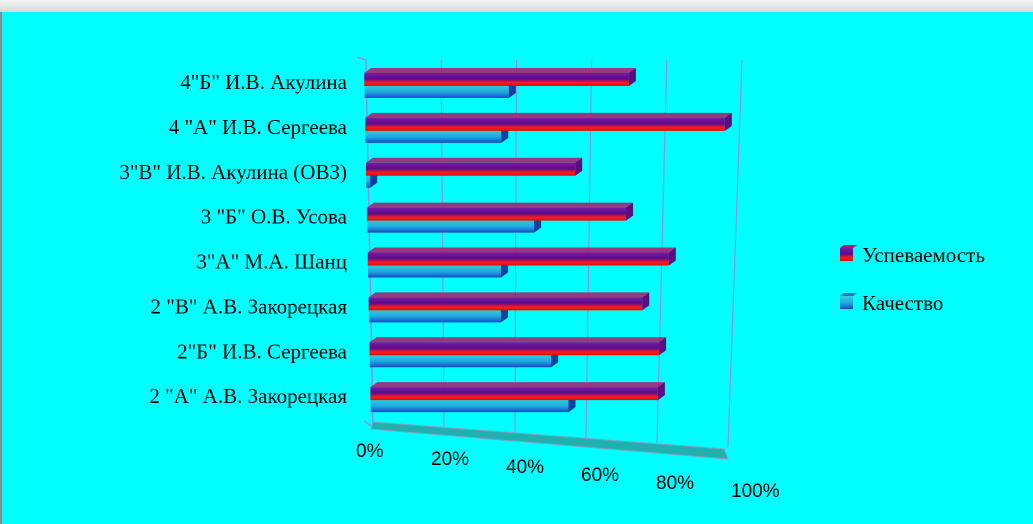  I want to click on category-label: 2 "А" А.В. Закорецкая, so click(248, 396).